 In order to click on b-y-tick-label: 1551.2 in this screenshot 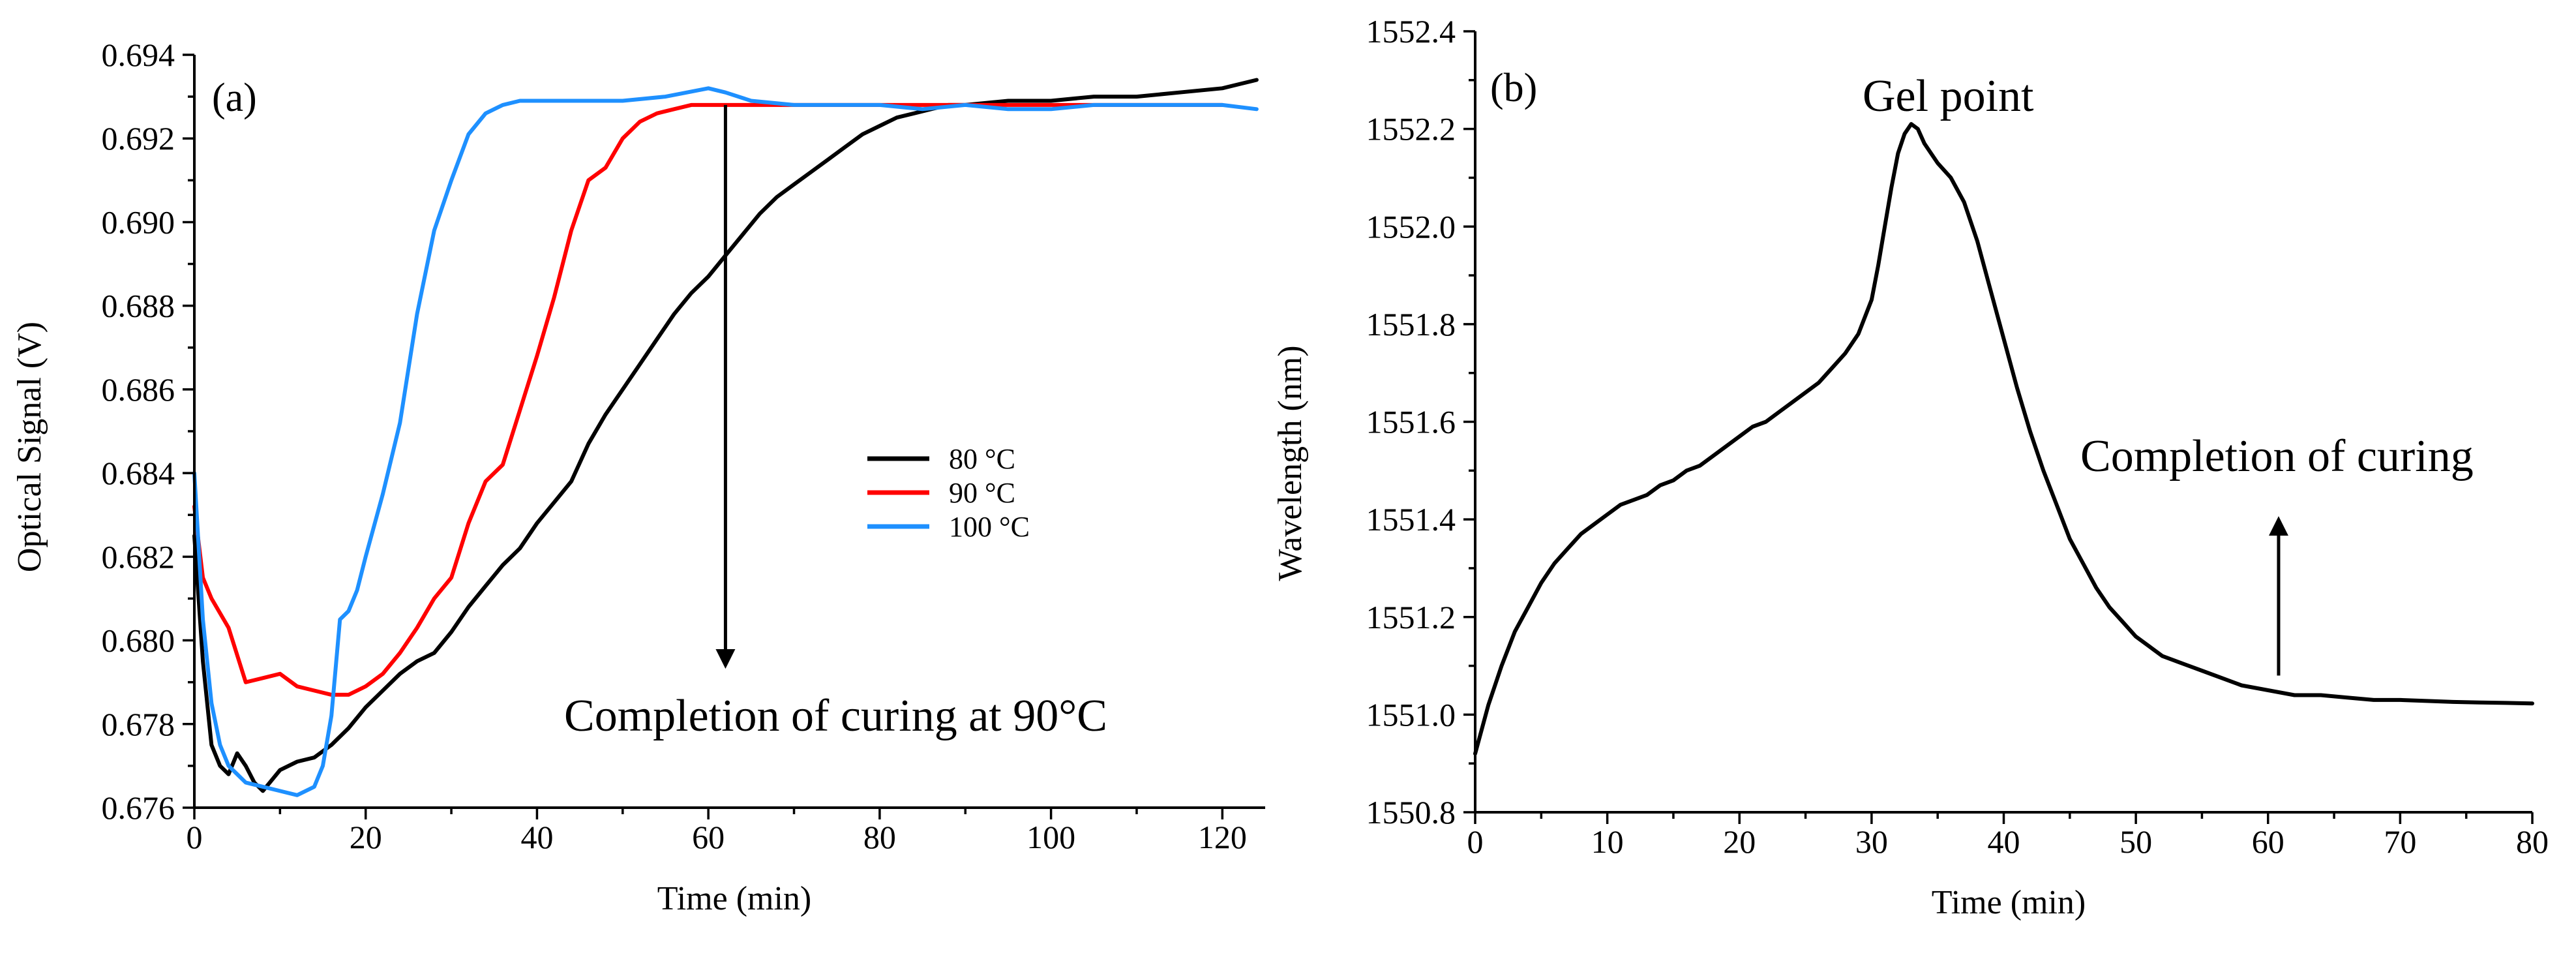, I will do `click(1411, 617)`.